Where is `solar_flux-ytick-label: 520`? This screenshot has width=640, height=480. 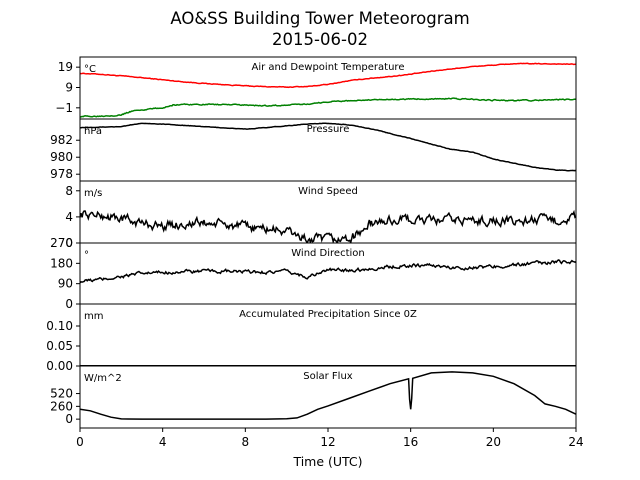 solar_flux-ytick-label: 520 is located at coordinates (61, 394).